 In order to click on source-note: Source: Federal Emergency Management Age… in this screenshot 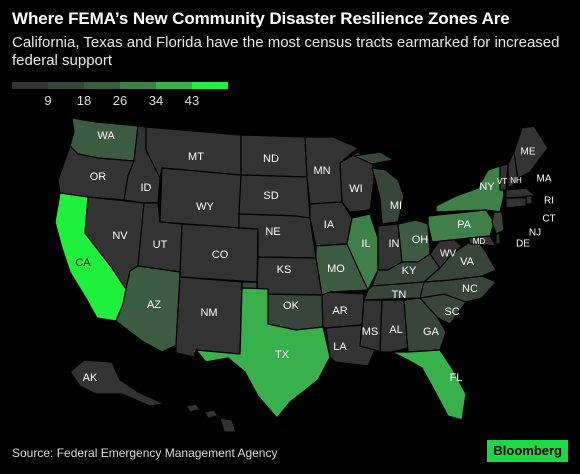, I will do `click(145, 453)`.